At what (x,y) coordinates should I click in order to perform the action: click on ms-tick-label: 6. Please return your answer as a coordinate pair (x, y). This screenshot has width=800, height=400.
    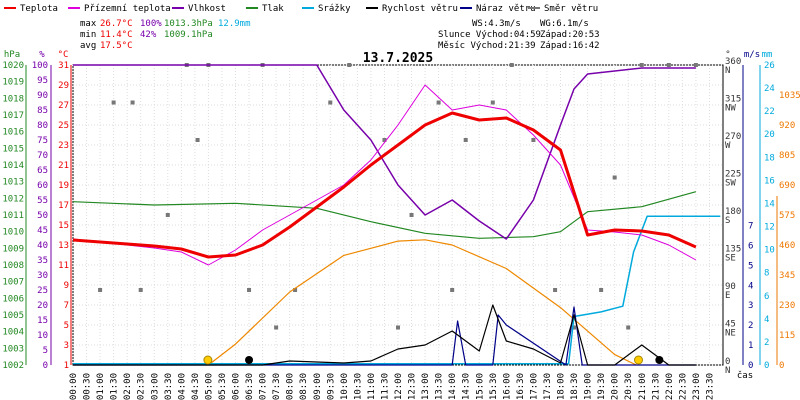
    Looking at the image, I should click on (750, 246).